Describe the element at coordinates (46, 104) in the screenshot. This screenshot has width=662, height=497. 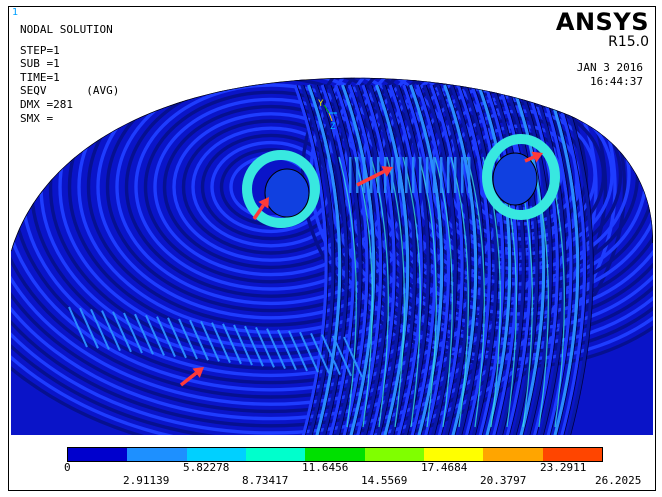
I see `info-dmx: DMX =281` at that location.